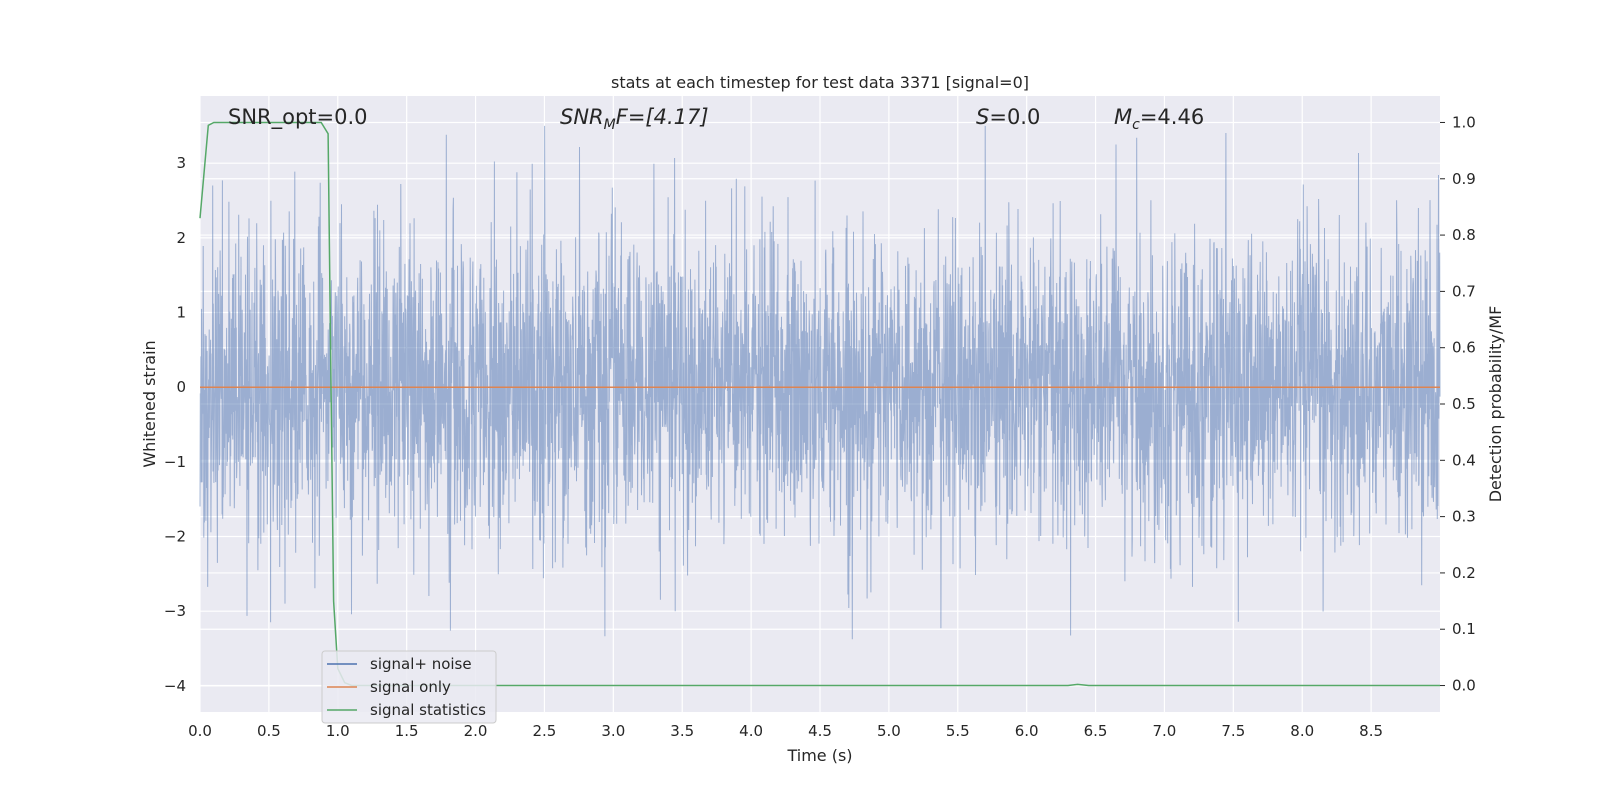  What do you see at coordinates (1464, 179) in the screenshot?
I see `y2-tick-label: 0.9` at bounding box center [1464, 179].